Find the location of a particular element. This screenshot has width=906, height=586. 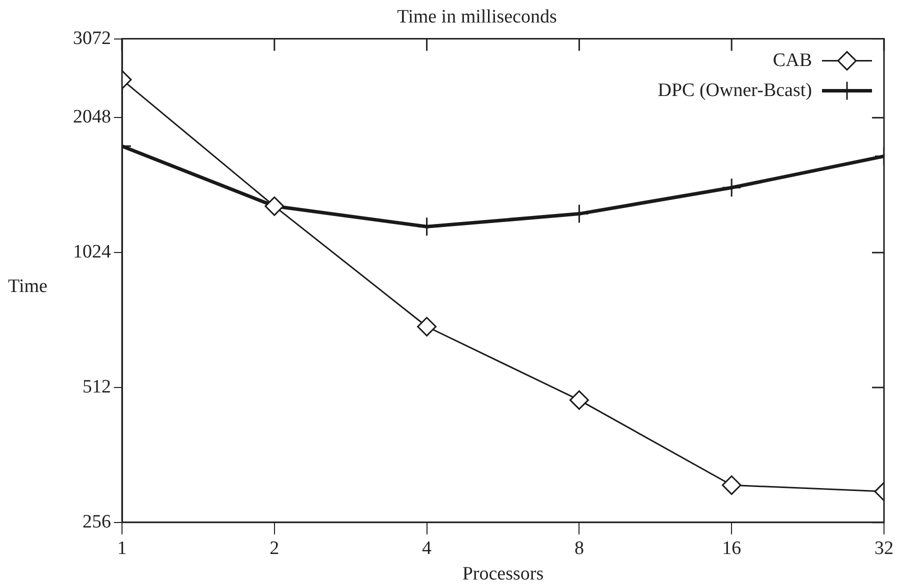

y-axis-title: Time is located at coordinates (28, 287).